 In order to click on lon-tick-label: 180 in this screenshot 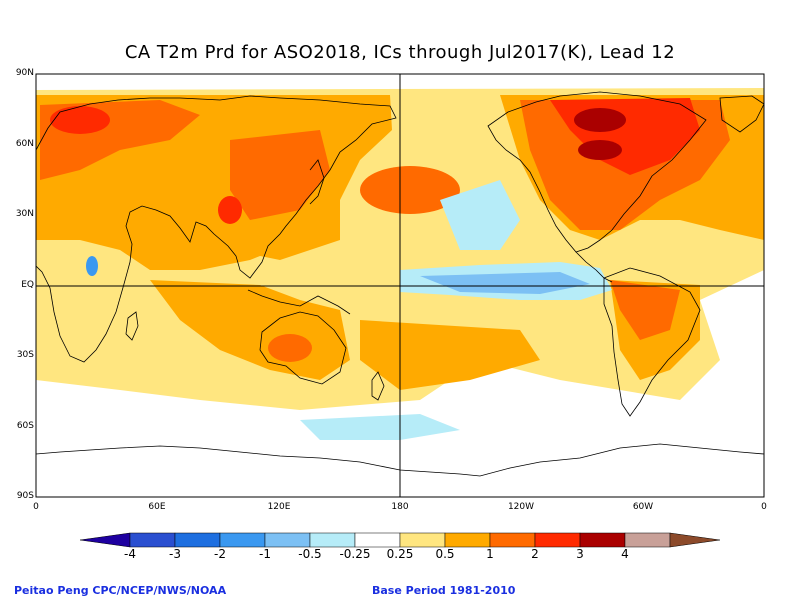, I will do `click(400, 507)`.